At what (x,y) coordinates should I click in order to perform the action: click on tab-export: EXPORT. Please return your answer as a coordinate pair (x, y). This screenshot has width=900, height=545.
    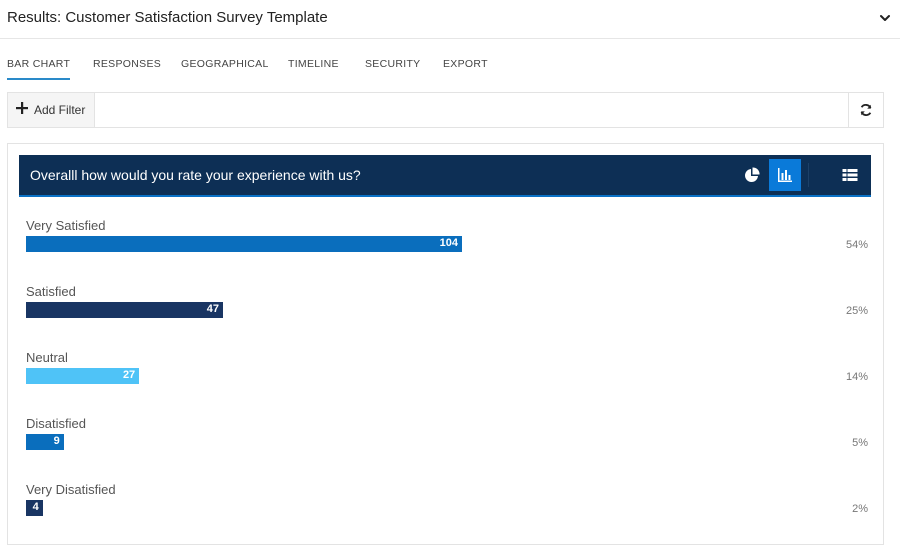
    Looking at the image, I should click on (465, 64).